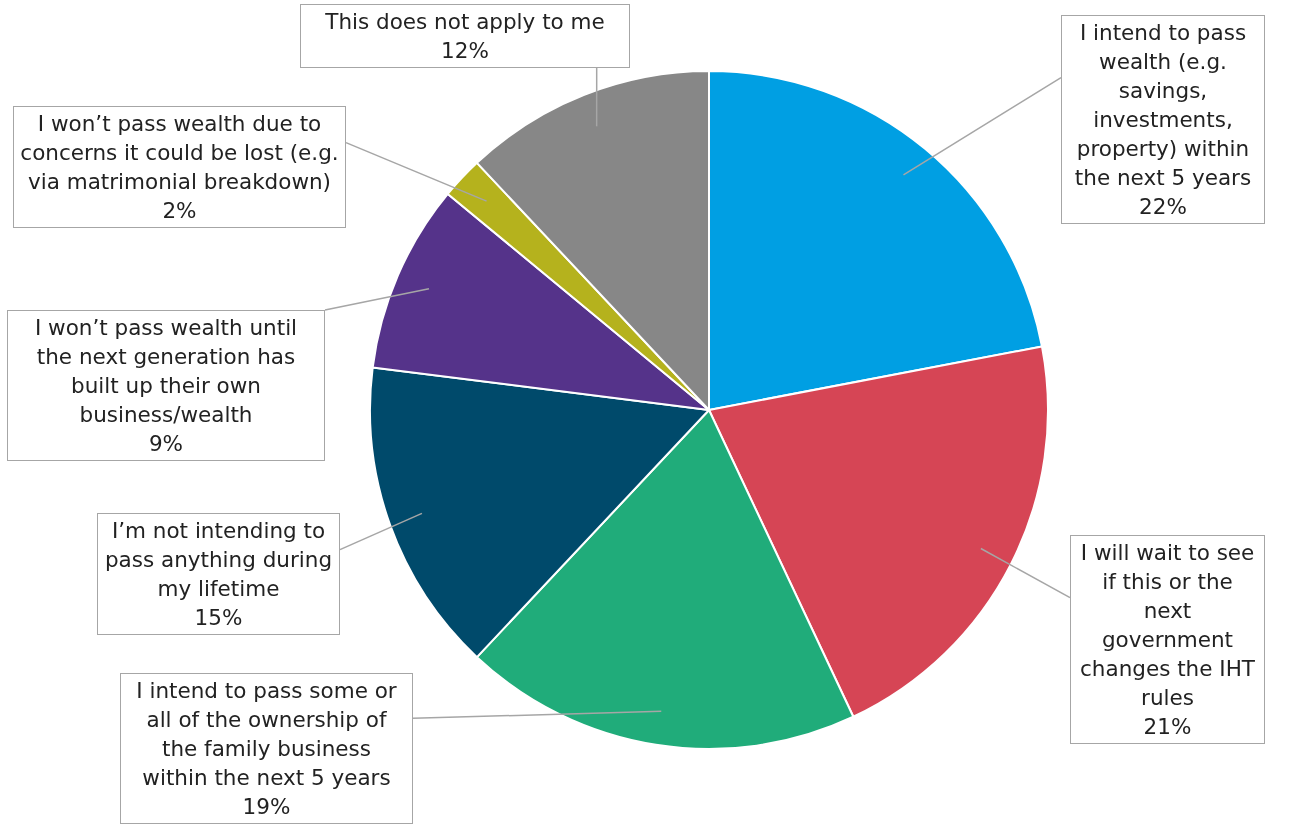 The image size is (1298, 825). Describe the element at coordinates (1163, 105) in the screenshot. I see `slice-label: I intend to pass wealth (e.g. savings, investments, property) within the next 5 years` at that location.